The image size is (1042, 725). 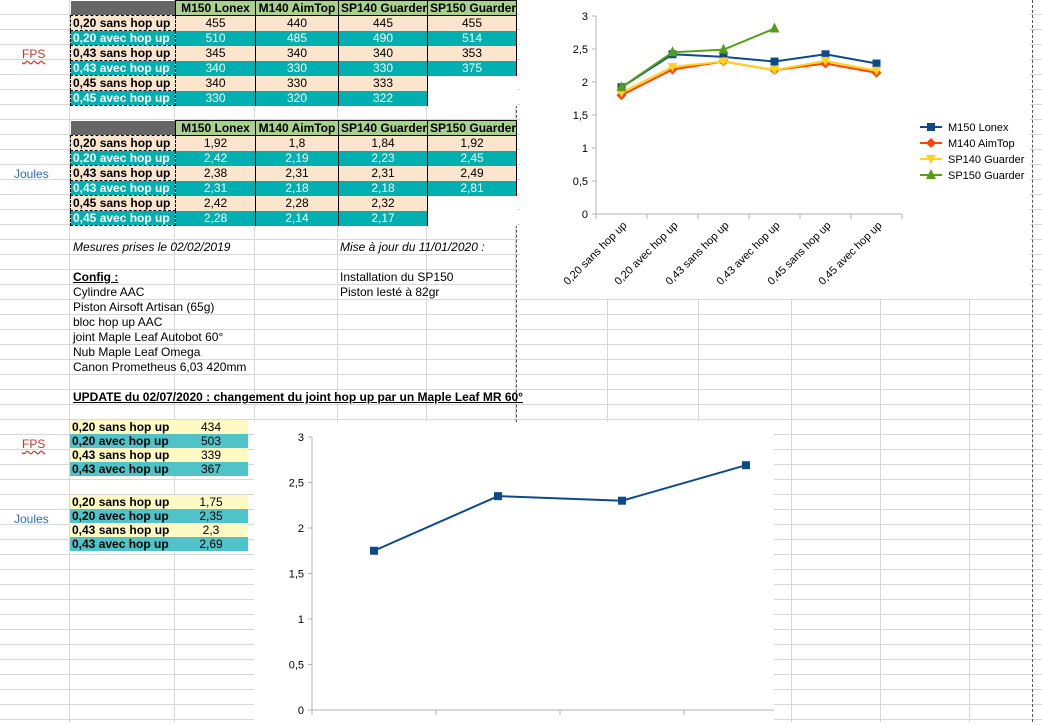 What do you see at coordinates (297, 143) in the screenshot?
I see `table-cell: 1,8` at bounding box center [297, 143].